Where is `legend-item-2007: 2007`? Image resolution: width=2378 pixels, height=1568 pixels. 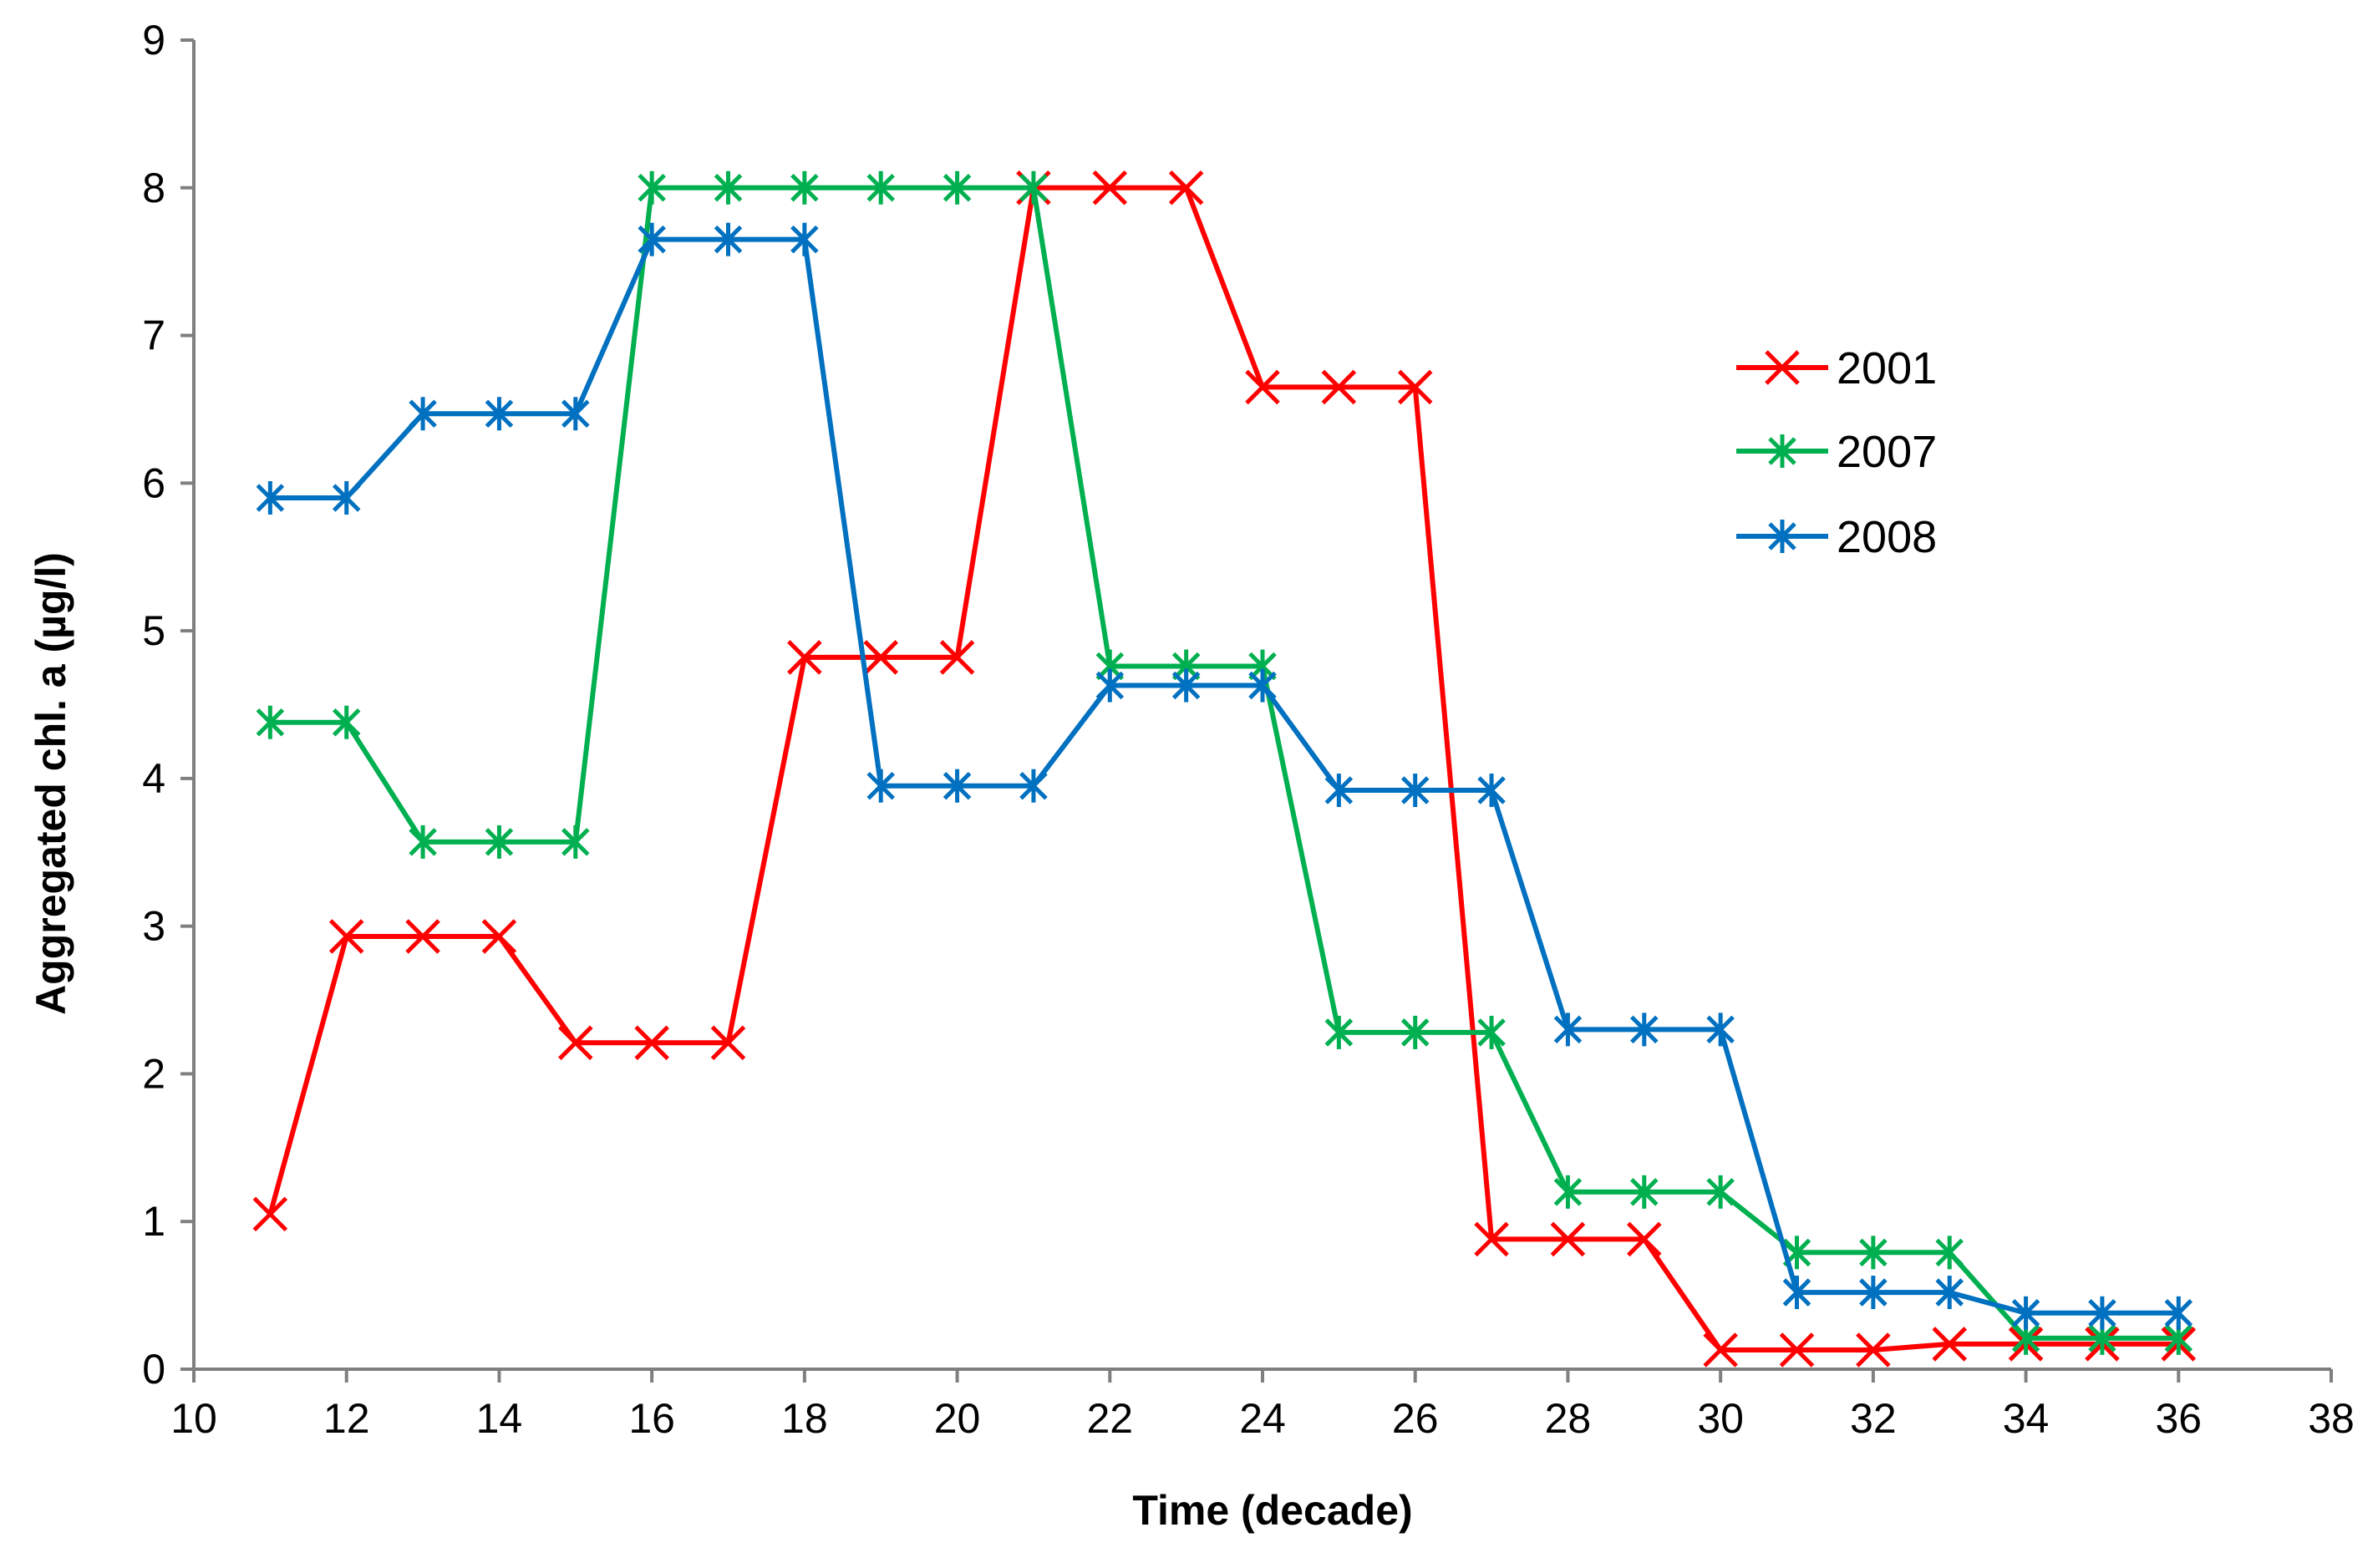
legend-item-2007: 2007 is located at coordinates (1836, 452).